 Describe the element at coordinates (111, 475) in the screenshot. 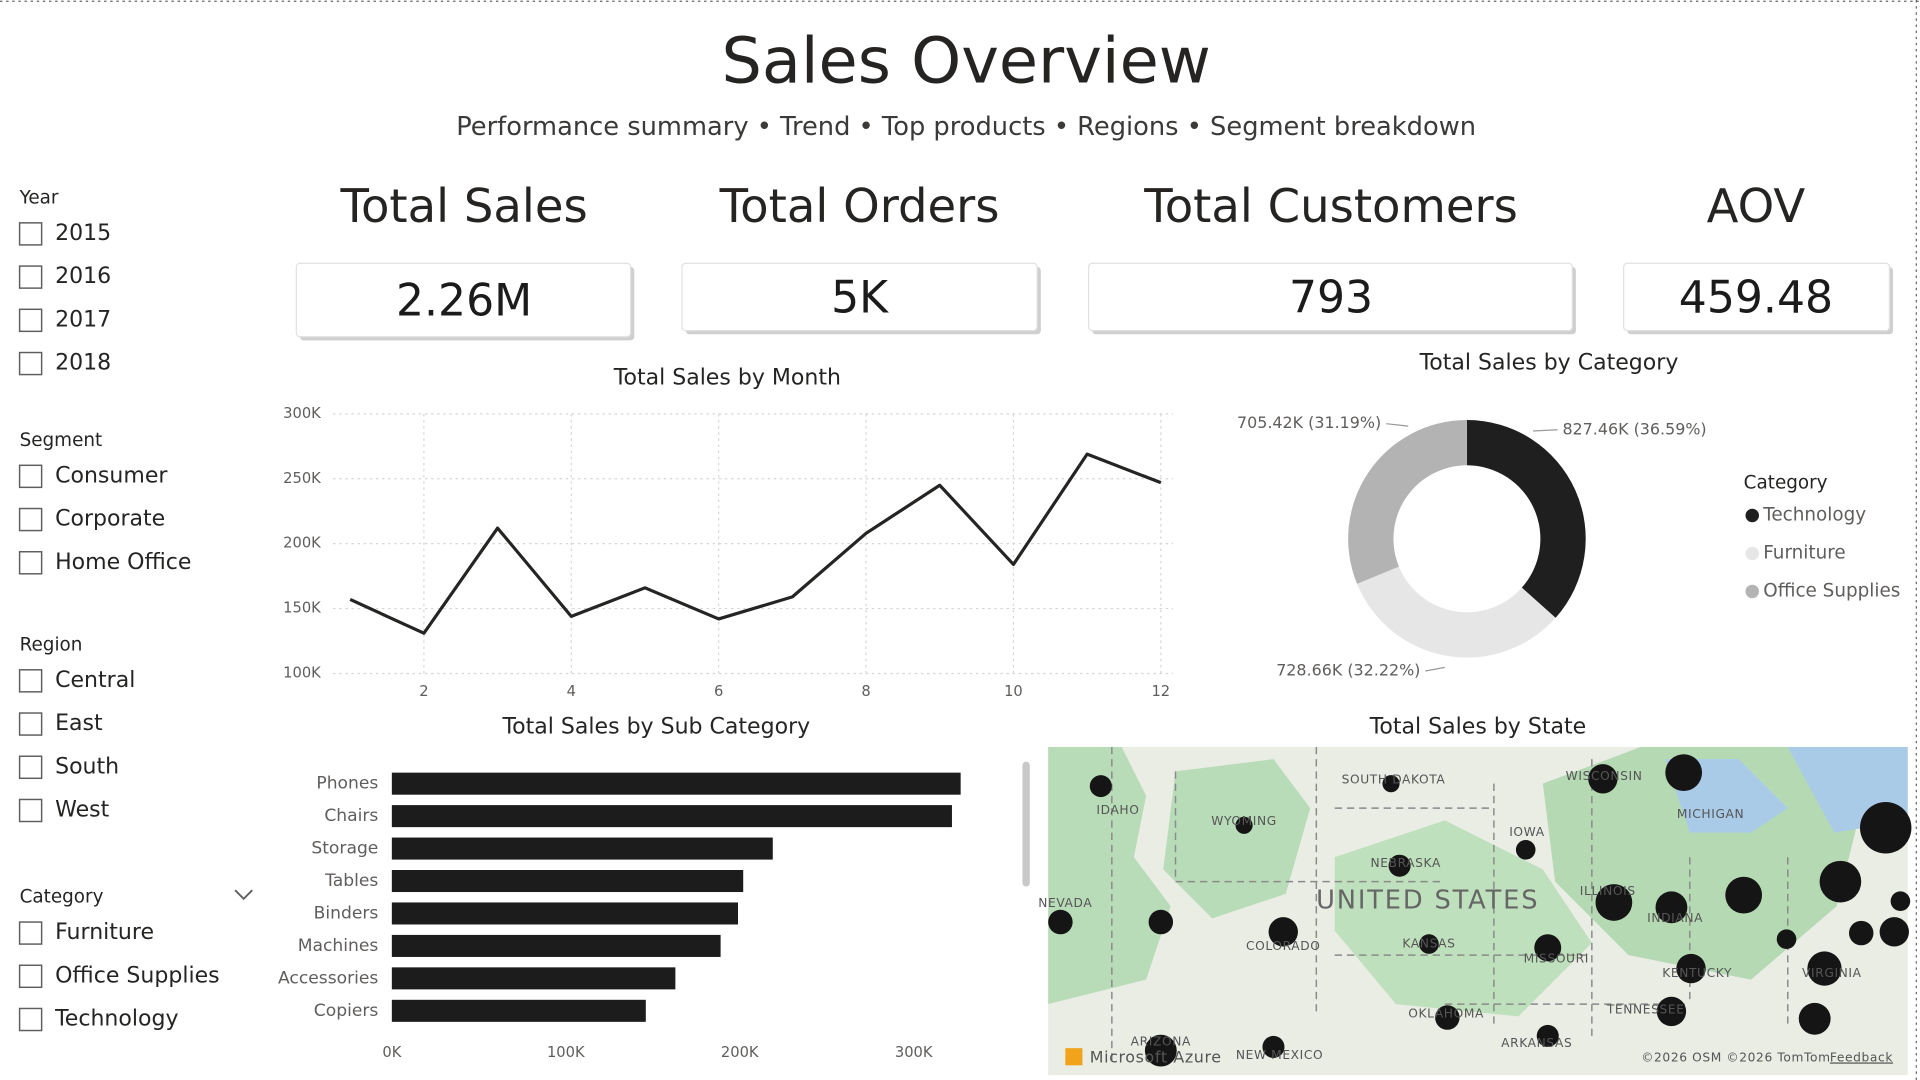

I see `filter-option: Consumer` at that location.